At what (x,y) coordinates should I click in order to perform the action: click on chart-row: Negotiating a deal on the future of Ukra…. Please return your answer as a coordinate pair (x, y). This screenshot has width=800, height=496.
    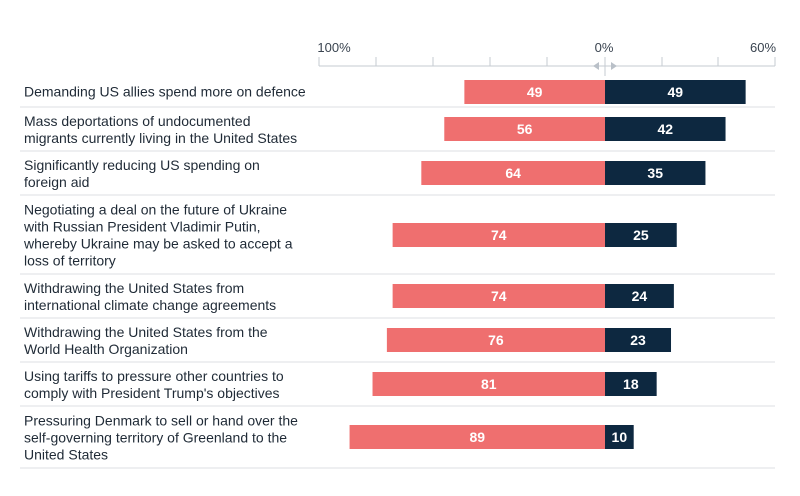
    Looking at the image, I should click on (397, 238).